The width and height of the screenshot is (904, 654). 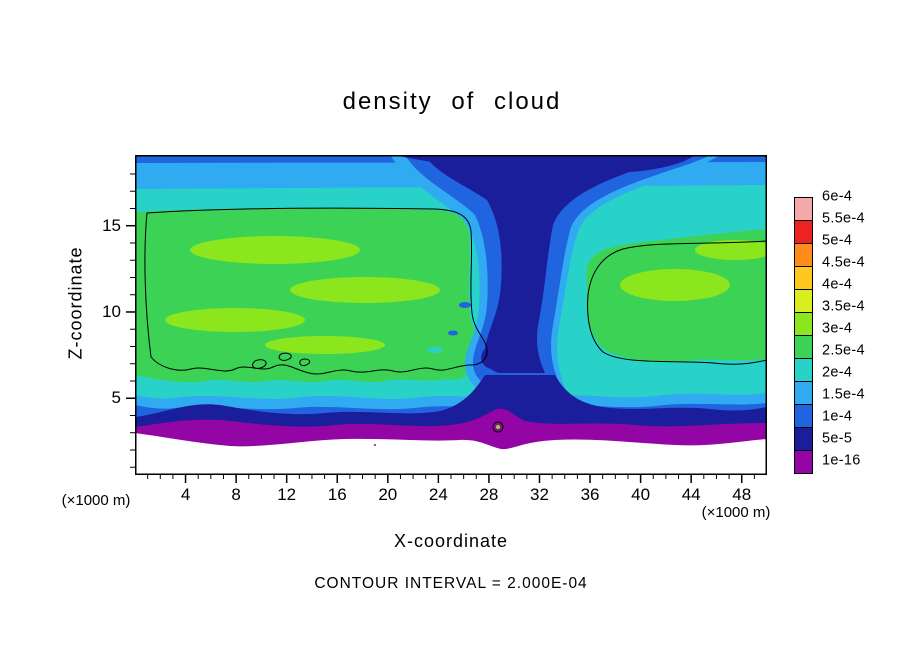 What do you see at coordinates (736, 512) in the screenshot?
I see `x-unit-label-right: (×1000 m)` at bounding box center [736, 512].